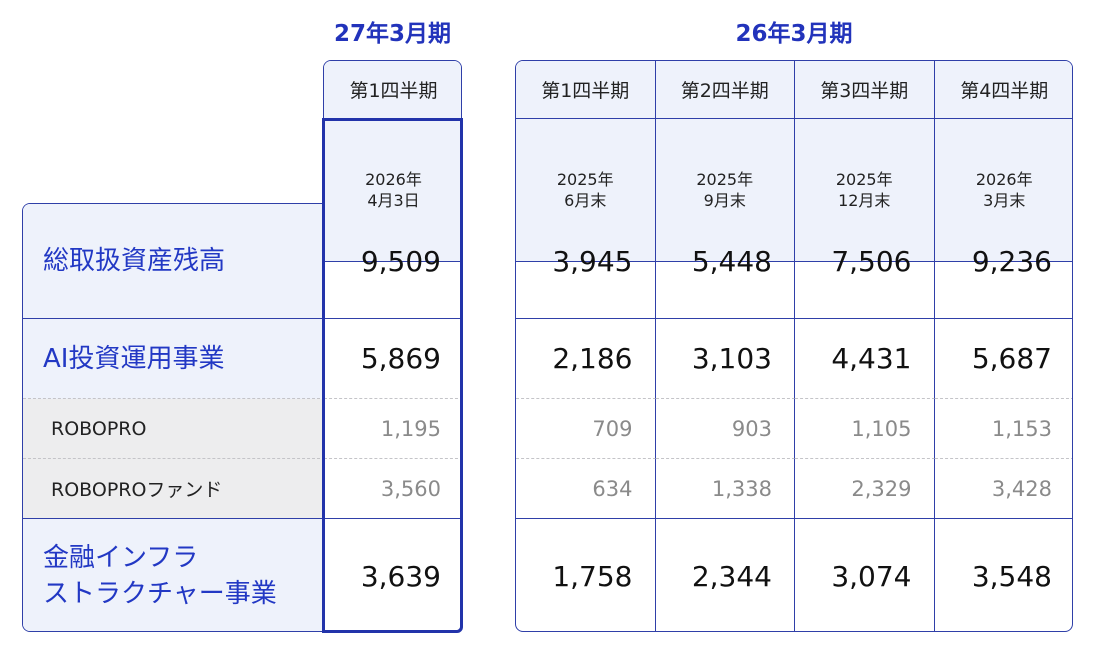 This screenshot has width=1095, height=646. What do you see at coordinates (1003, 261) in the screenshot?
I see `value-cell: 9,236` at bounding box center [1003, 261].